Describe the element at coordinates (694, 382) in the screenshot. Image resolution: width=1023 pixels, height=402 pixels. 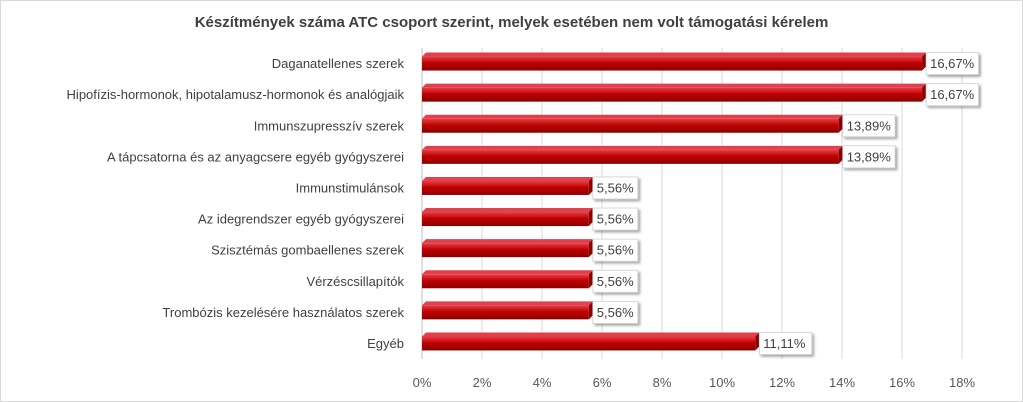
I see `x-axis-tick-labels: 0% 2% 4% 6% 8% 10% 12% 14% 16% 18%` at that location.